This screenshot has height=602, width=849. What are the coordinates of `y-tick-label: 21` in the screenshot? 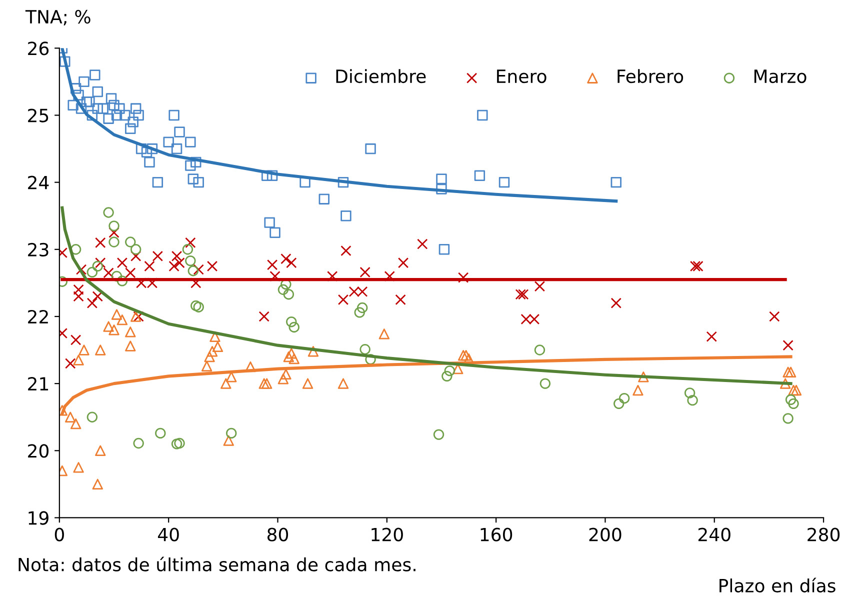 It's located at (38, 383).